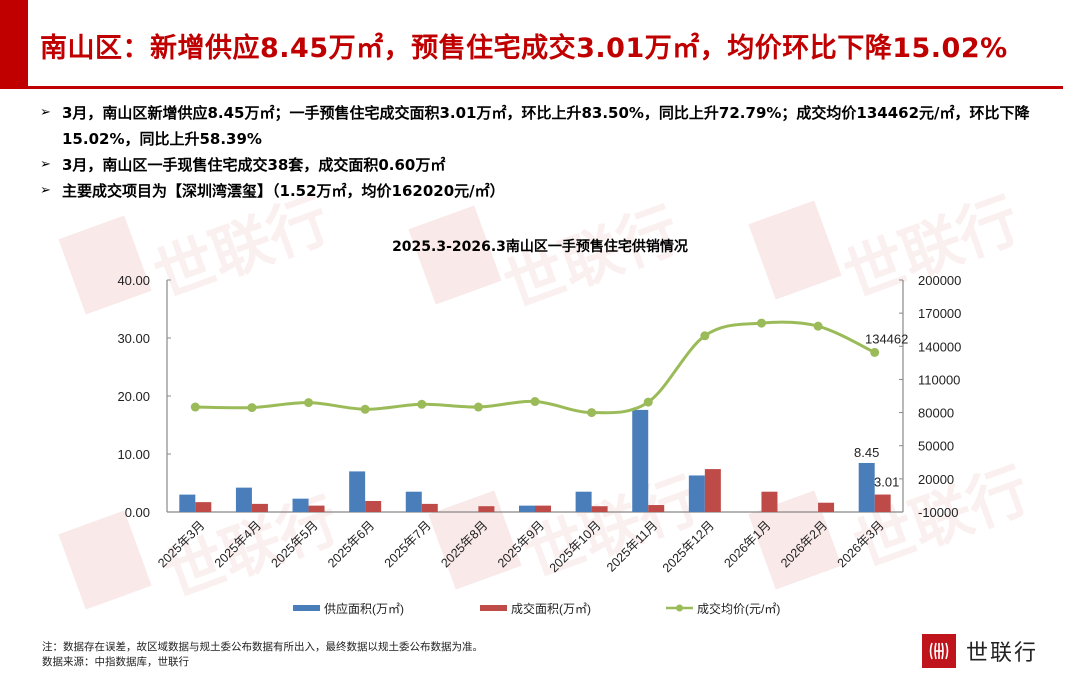 The height and width of the screenshot is (675, 1080). Describe the element at coordinates (936, 446) in the screenshot. I see `right-axis-label: 50000` at that location.